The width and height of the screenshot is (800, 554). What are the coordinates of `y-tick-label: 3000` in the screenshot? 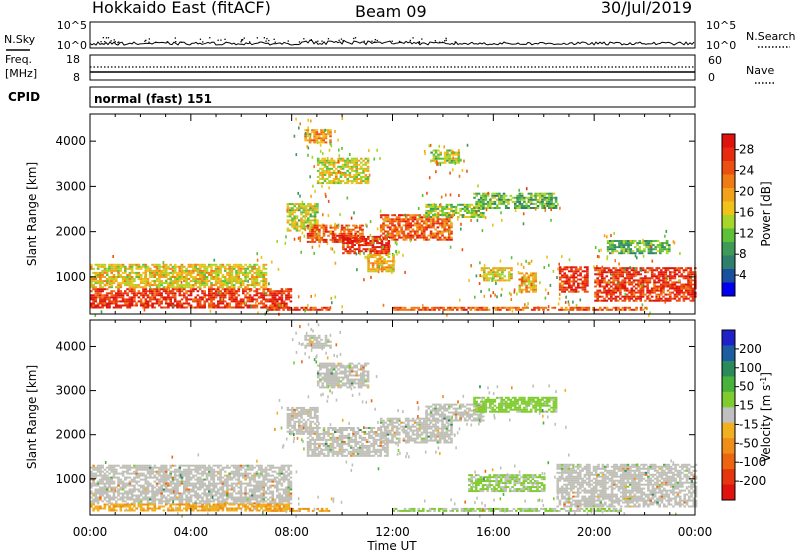 It's located at (70, 186).